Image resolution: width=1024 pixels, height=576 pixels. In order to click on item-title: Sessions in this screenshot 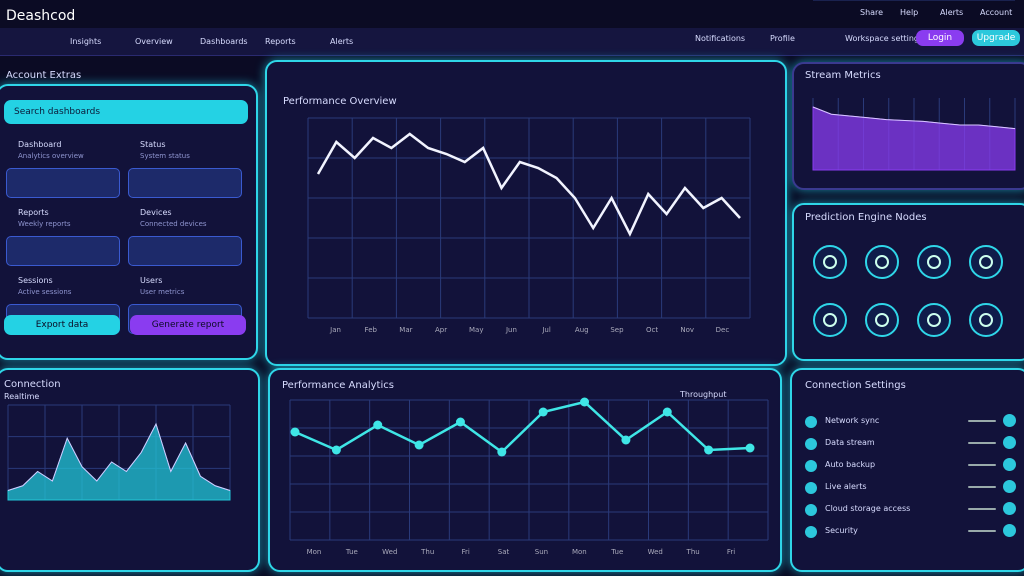, I will do `click(35, 280)`.